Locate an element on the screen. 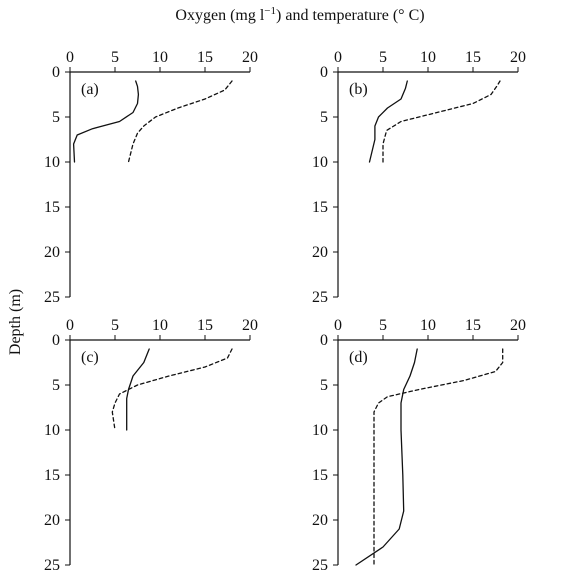 The width and height of the screenshot is (570, 580). panel-label: (b) is located at coordinates (358, 89).